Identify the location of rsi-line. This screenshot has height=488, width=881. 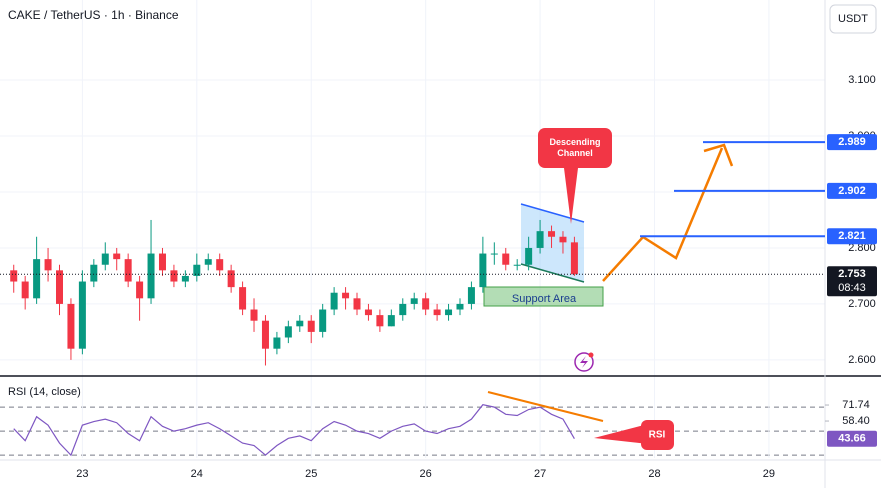
(294, 430).